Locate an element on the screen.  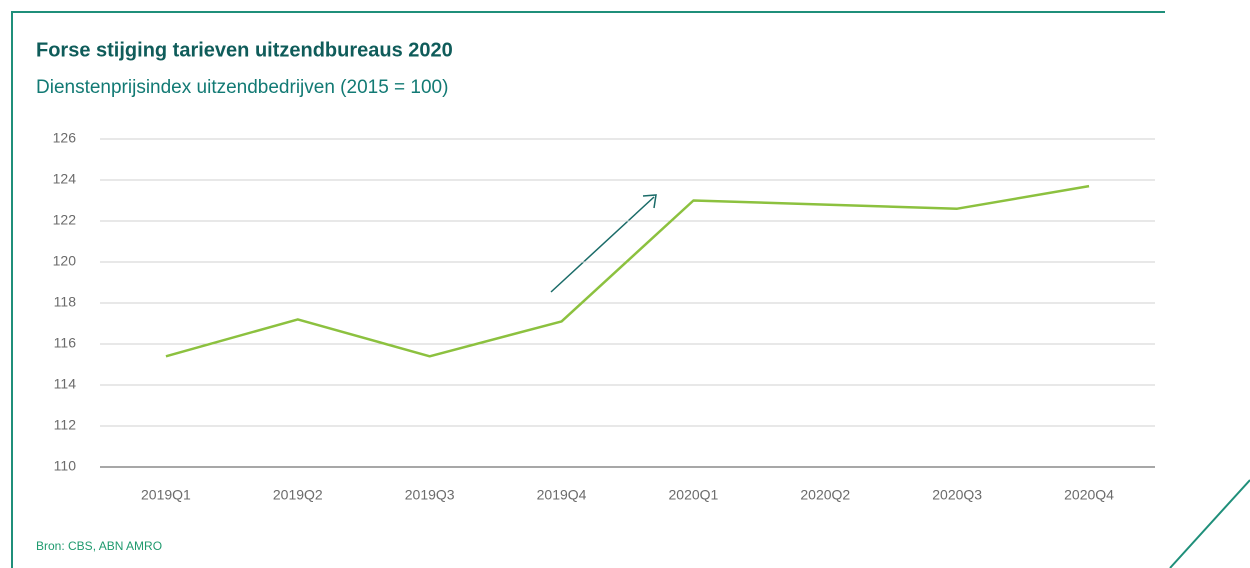
source: Bron: CBS, ABN AMRO is located at coordinates (99, 546).